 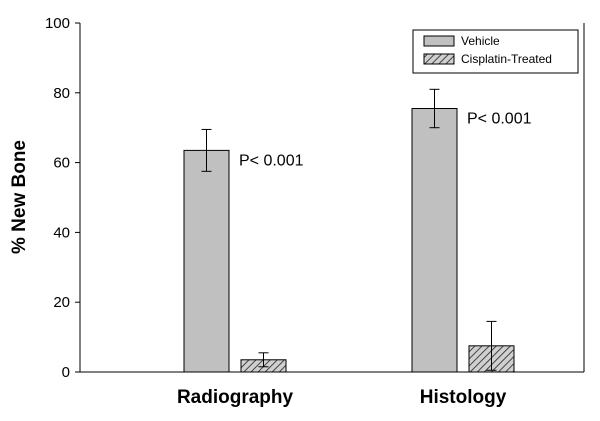 What do you see at coordinates (506, 59) in the screenshot?
I see `legend-label-cisplatin: Cisplatin-Treated` at bounding box center [506, 59].